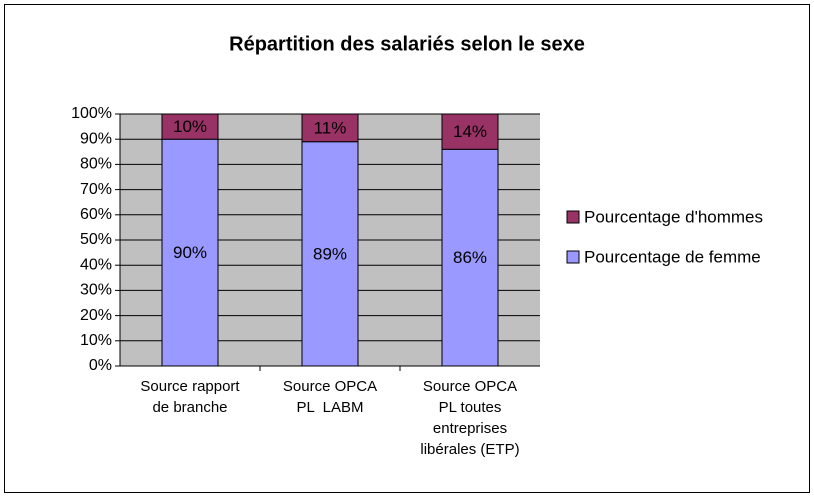 Image resolution: width=814 pixels, height=497 pixels. I want to click on y-tick-label: 10%, so click(96, 340).